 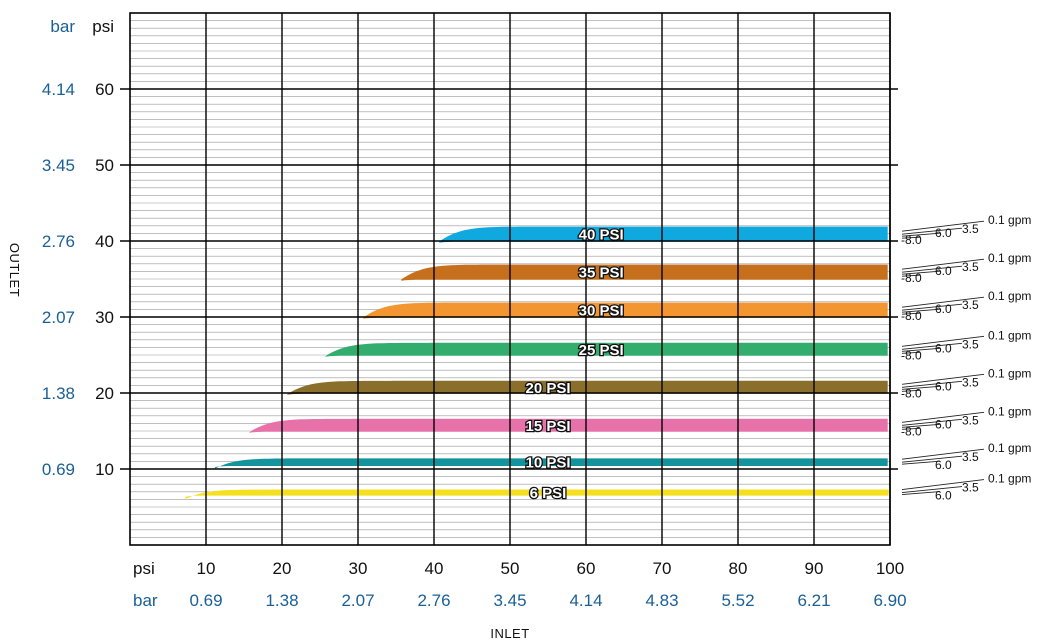 I want to click on series-band-30-psi, so click(x=625, y=310).